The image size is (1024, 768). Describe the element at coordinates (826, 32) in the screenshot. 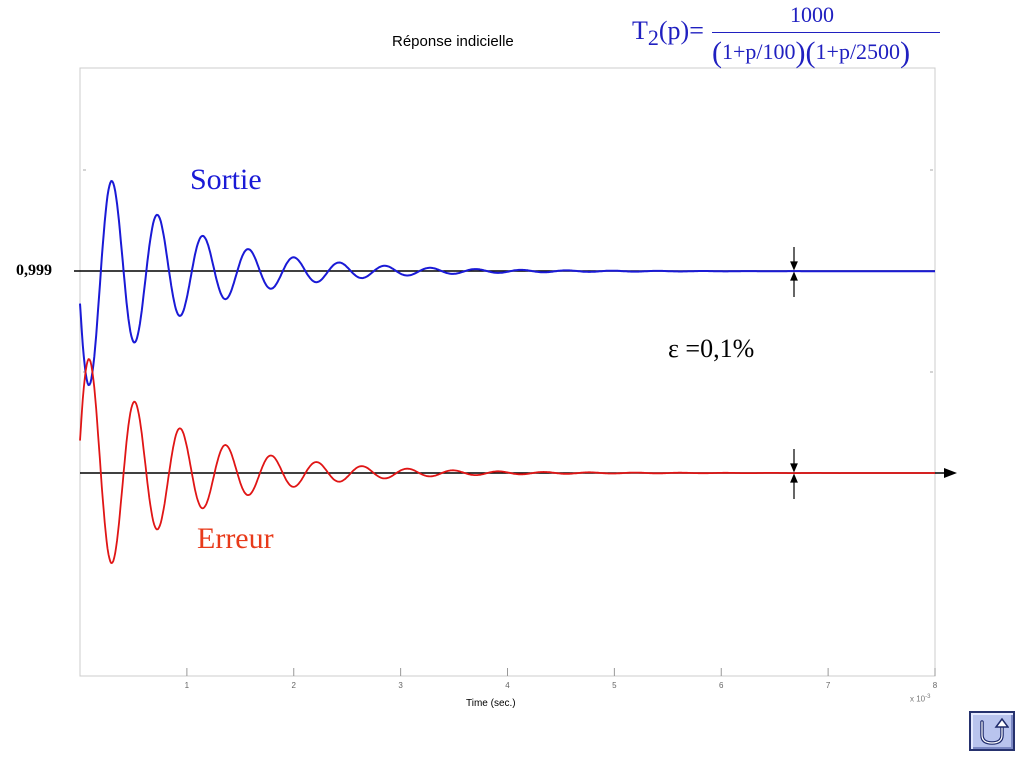

I see `formula-fraction-bar` at that location.